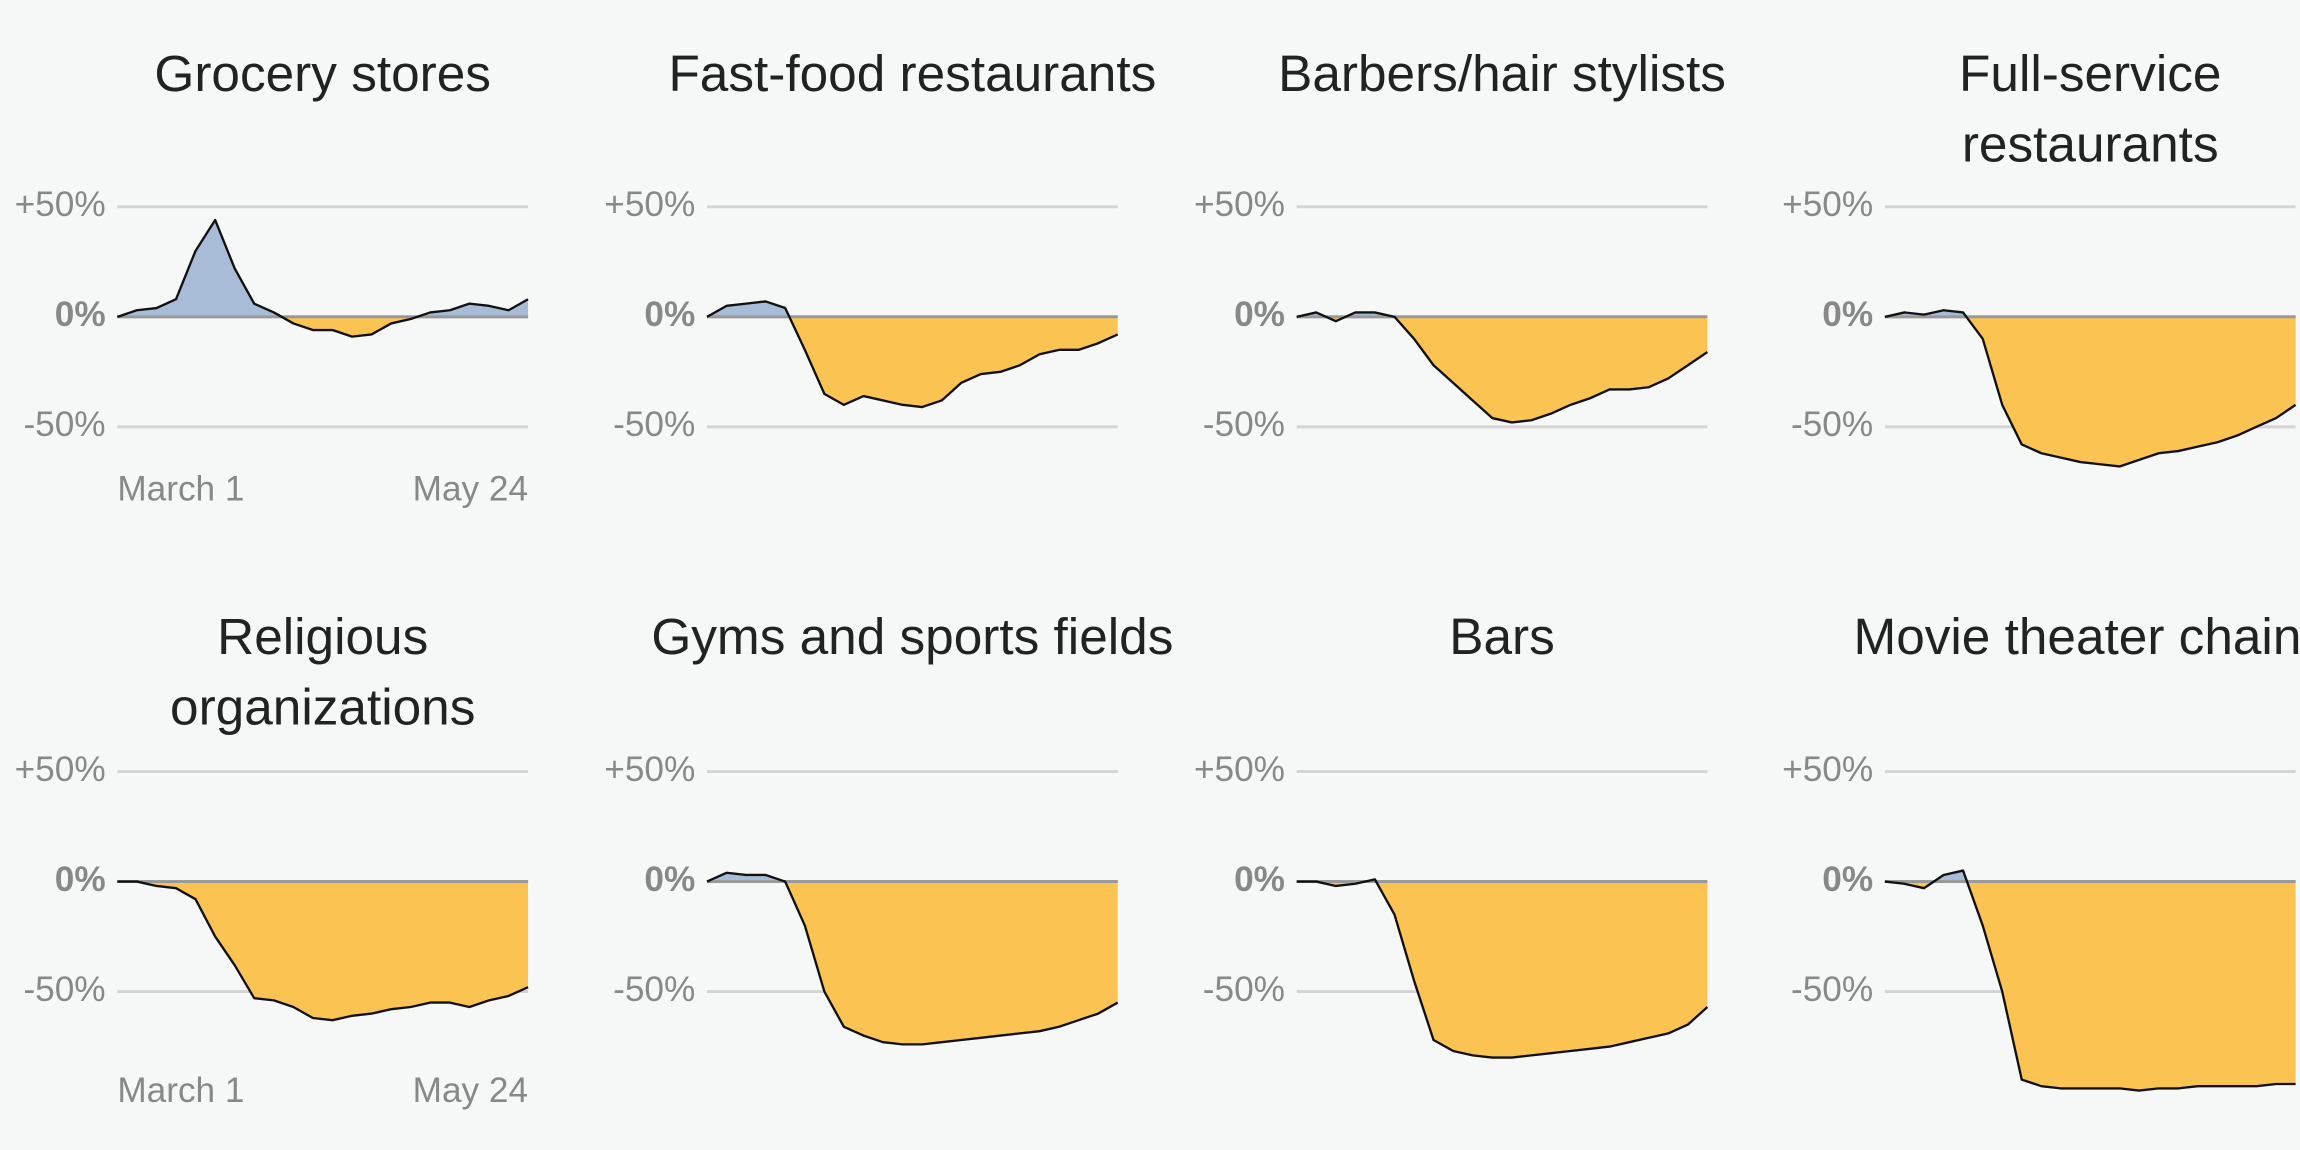 The height and width of the screenshot is (1150, 2300). What do you see at coordinates (2041, 850) in the screenshot?
I see `panel: Movie theater chains +50% 0% -50%` at bounding box center [2041, 850].